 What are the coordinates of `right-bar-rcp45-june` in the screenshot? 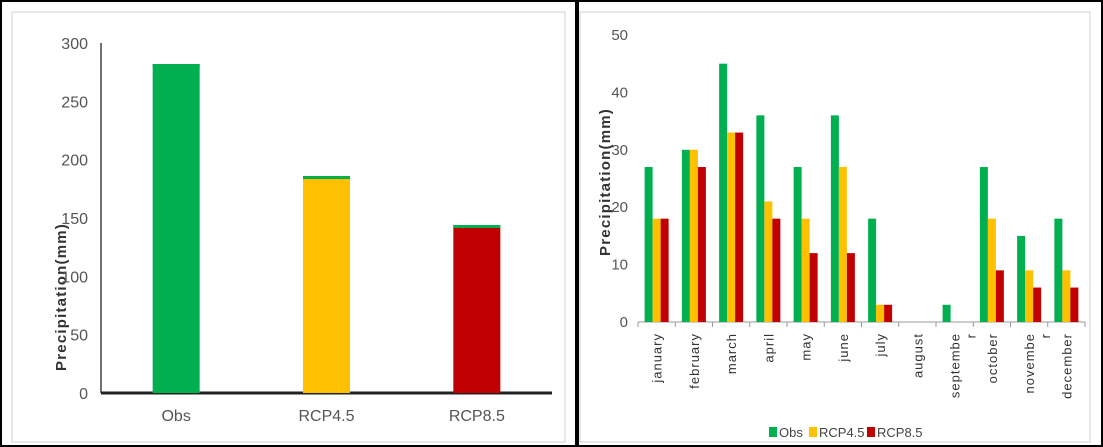 It's located at (842, 244).